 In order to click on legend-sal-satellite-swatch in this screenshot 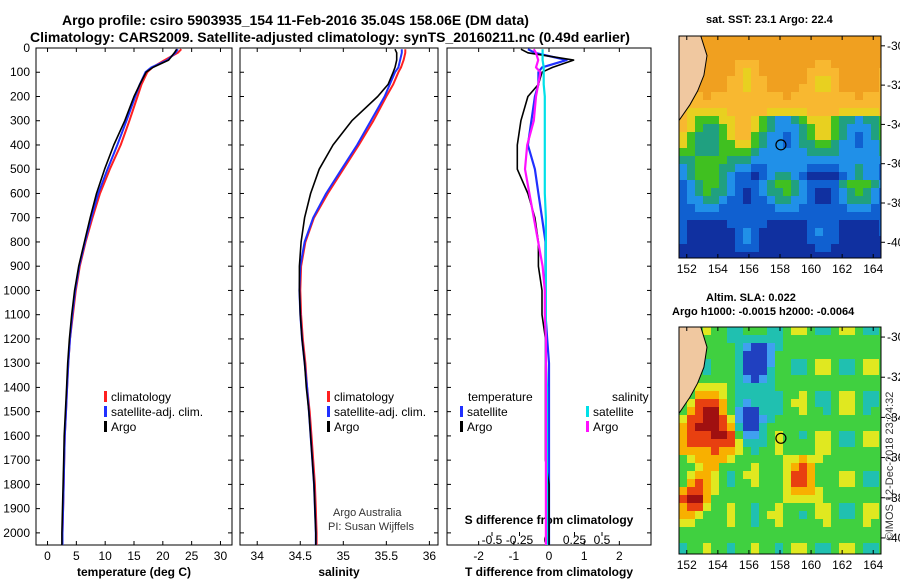, I will do `click(587, 411)`.